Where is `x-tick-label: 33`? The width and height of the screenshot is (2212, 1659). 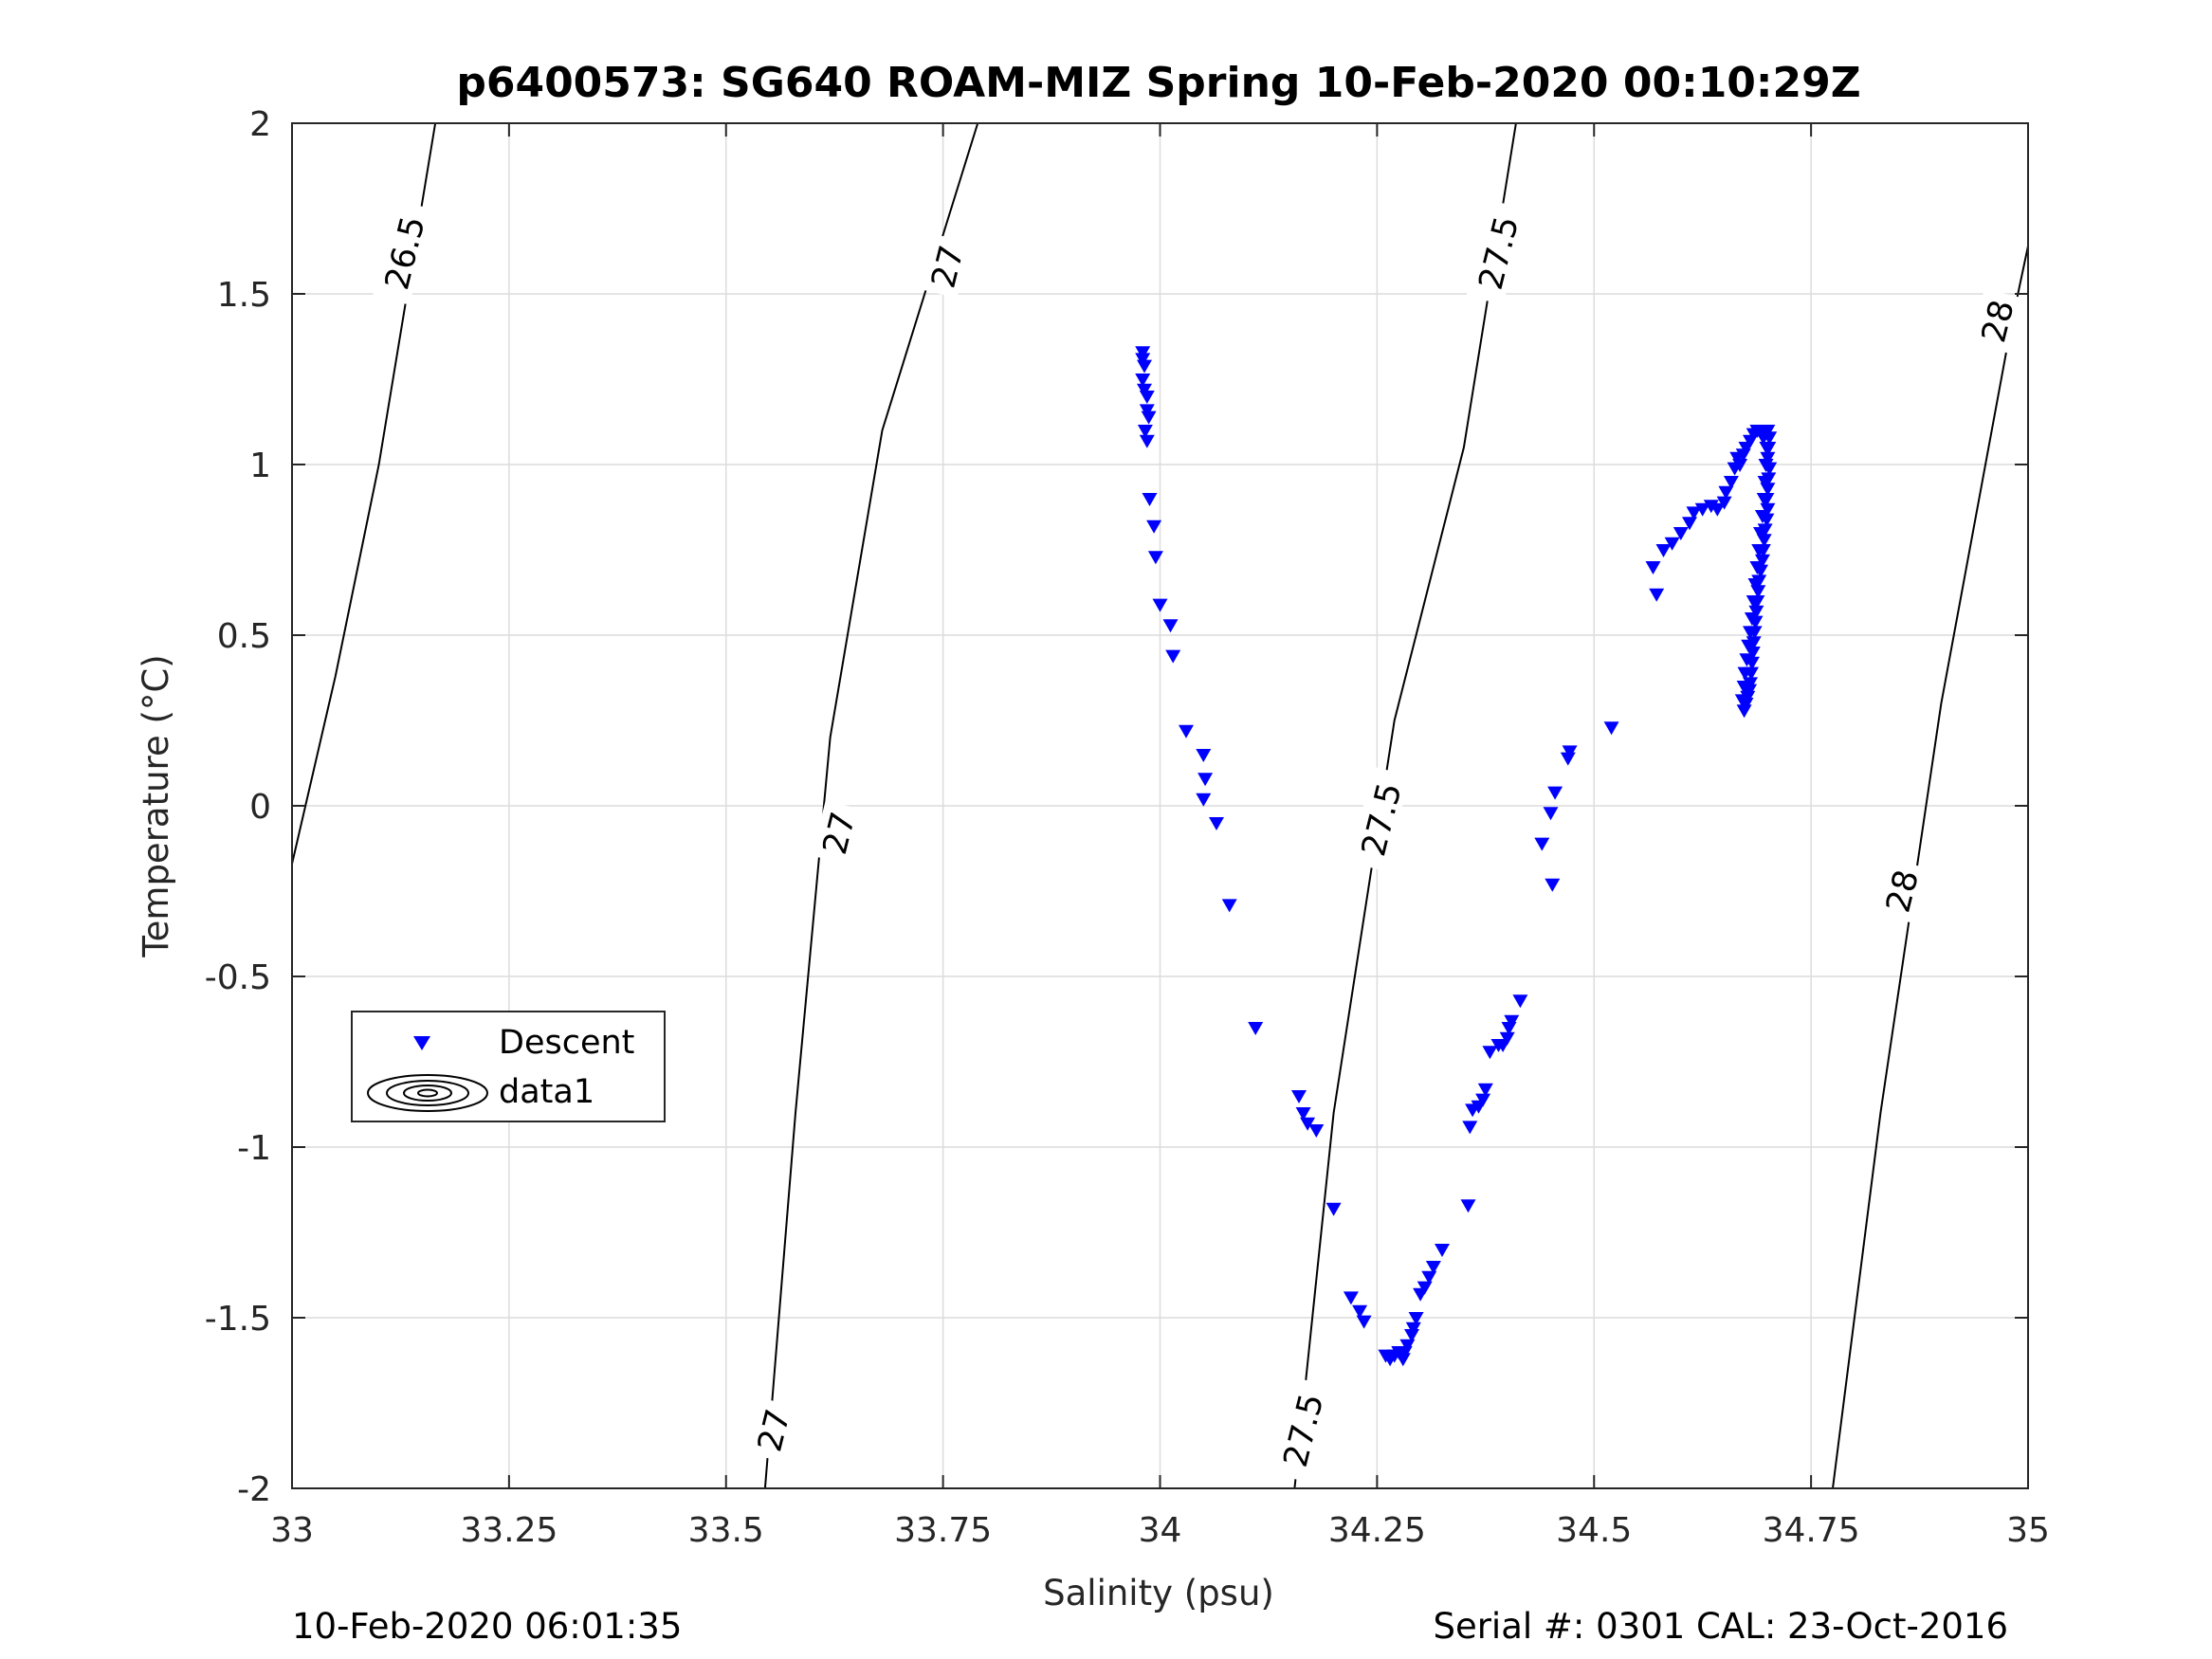 x-tick-label: 33 is located at coordinates (292, 1530).